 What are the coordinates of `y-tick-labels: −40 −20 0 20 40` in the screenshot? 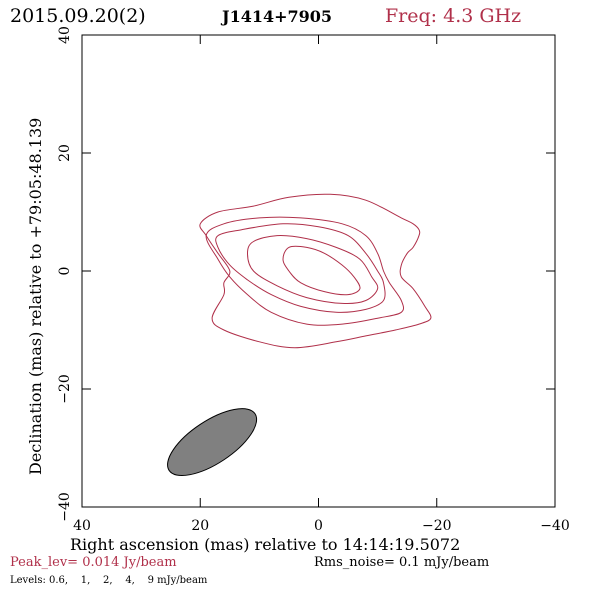 It's located at (65, 274).